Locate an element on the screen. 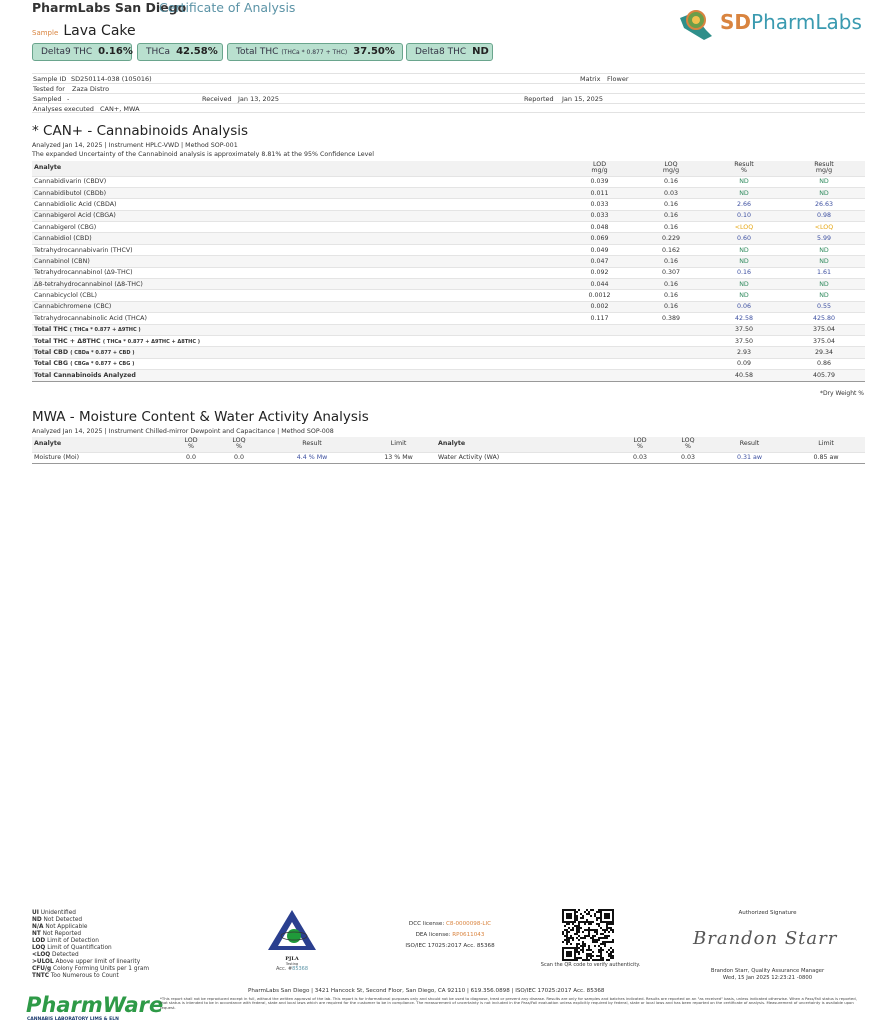  loq: 0.162 is located at coordinates (671, 250).